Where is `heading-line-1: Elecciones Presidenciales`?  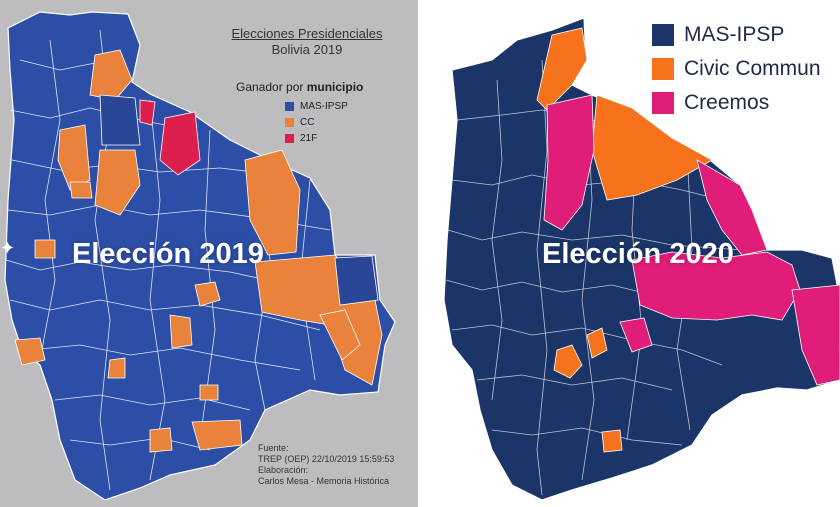
heading-line-1: Elecciones Presidenciales is located at coordinates (307, 33).